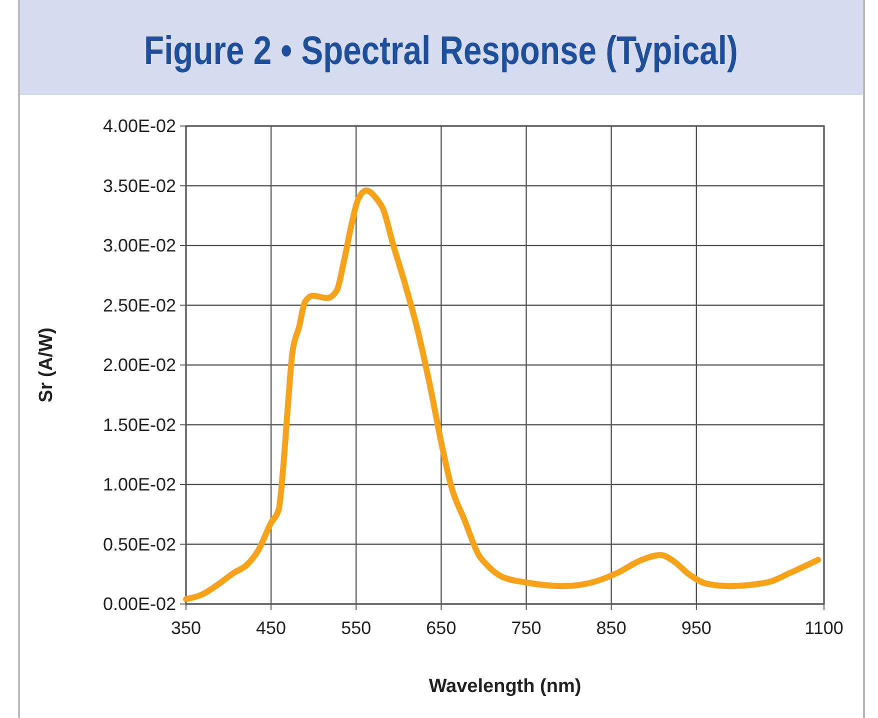 This screenshot has width=878, height=718. What do you see at coordinates (139, 246) in the screenshot?
I see `y-tick-label: 3.00E-02` at bounding box center [139, 246].